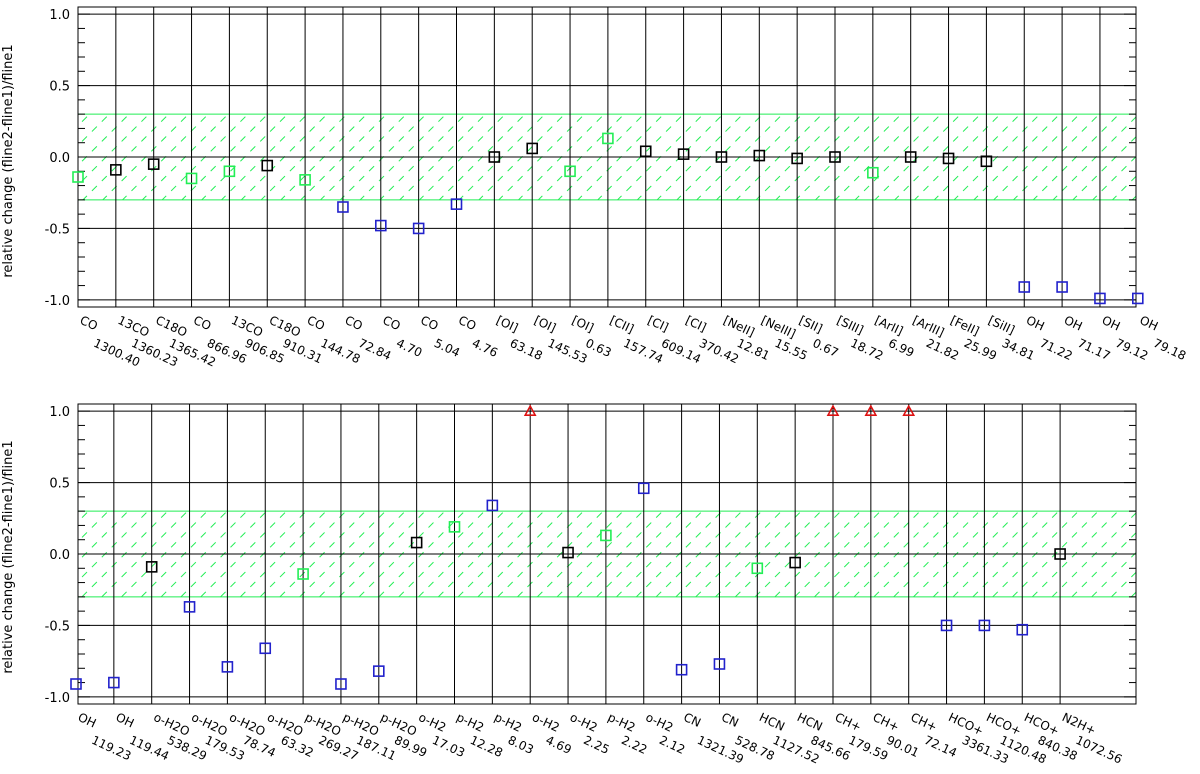 This screenshot has width=1200, height=774. What do you see at coordinates (448, 746) in the screenshot?
I see `category-value: 17.03` at bounding box center [448, 746].